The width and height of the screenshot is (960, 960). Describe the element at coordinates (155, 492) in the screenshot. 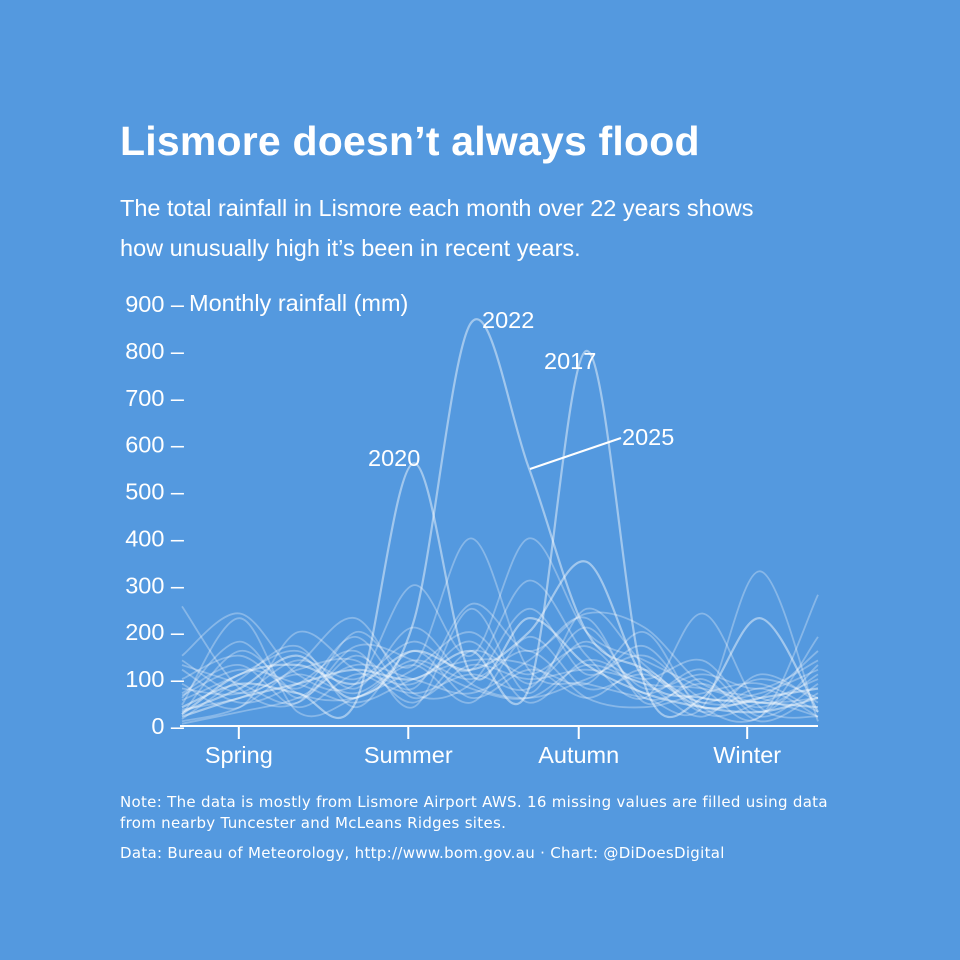

I see `y-tick-label: 500 –` at that location.